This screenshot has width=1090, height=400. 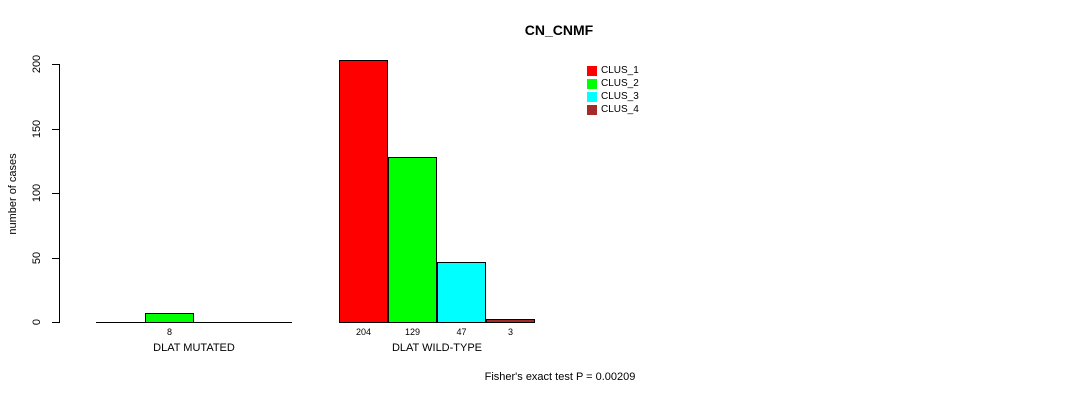 I want to click on bar-value-label: 47, so click(x=461, y=332).